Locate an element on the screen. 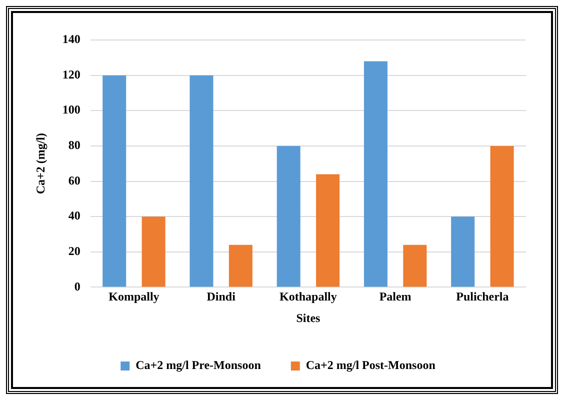  y-tick-label: 40 is located at coordinates (74, 215).